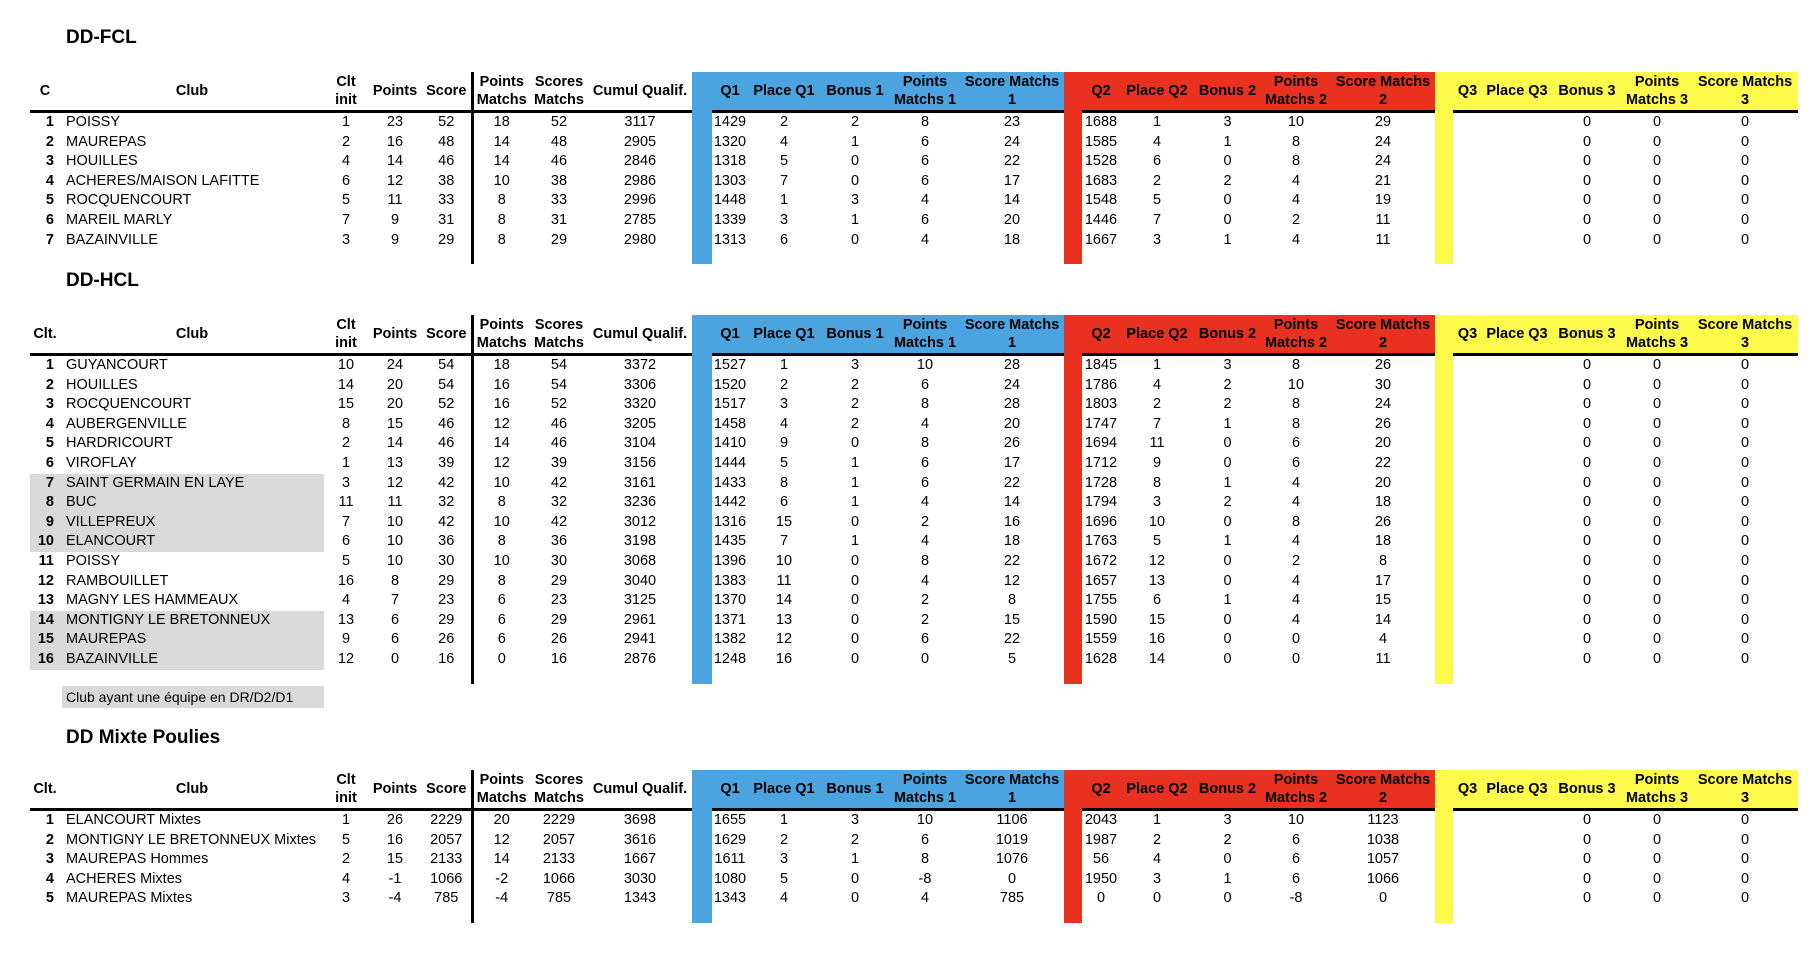 This screenshot has height=954, width=1808. What do you see at coordinates (730, 541) in the screenshot?
I see `cell: 1435` at bounding box center [730, 541].